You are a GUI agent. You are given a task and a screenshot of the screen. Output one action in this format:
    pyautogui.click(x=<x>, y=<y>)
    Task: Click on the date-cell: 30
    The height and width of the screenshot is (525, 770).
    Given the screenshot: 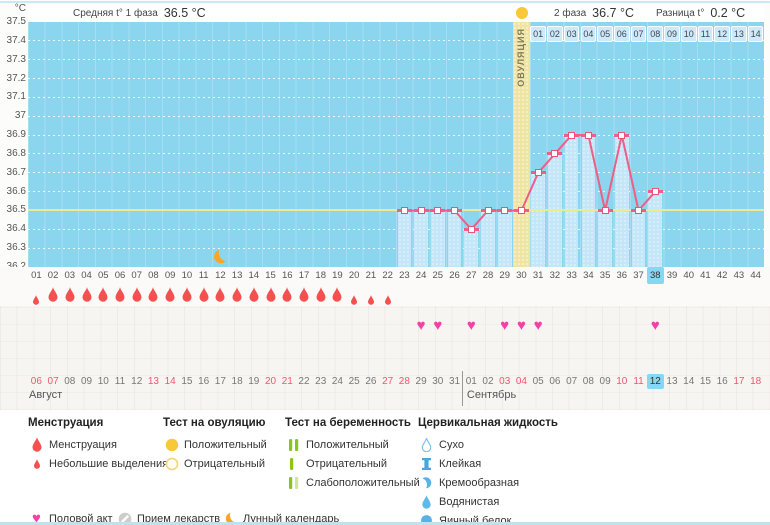 What is the action you would take?
    pyautogui.click(x=438, y=381)
    